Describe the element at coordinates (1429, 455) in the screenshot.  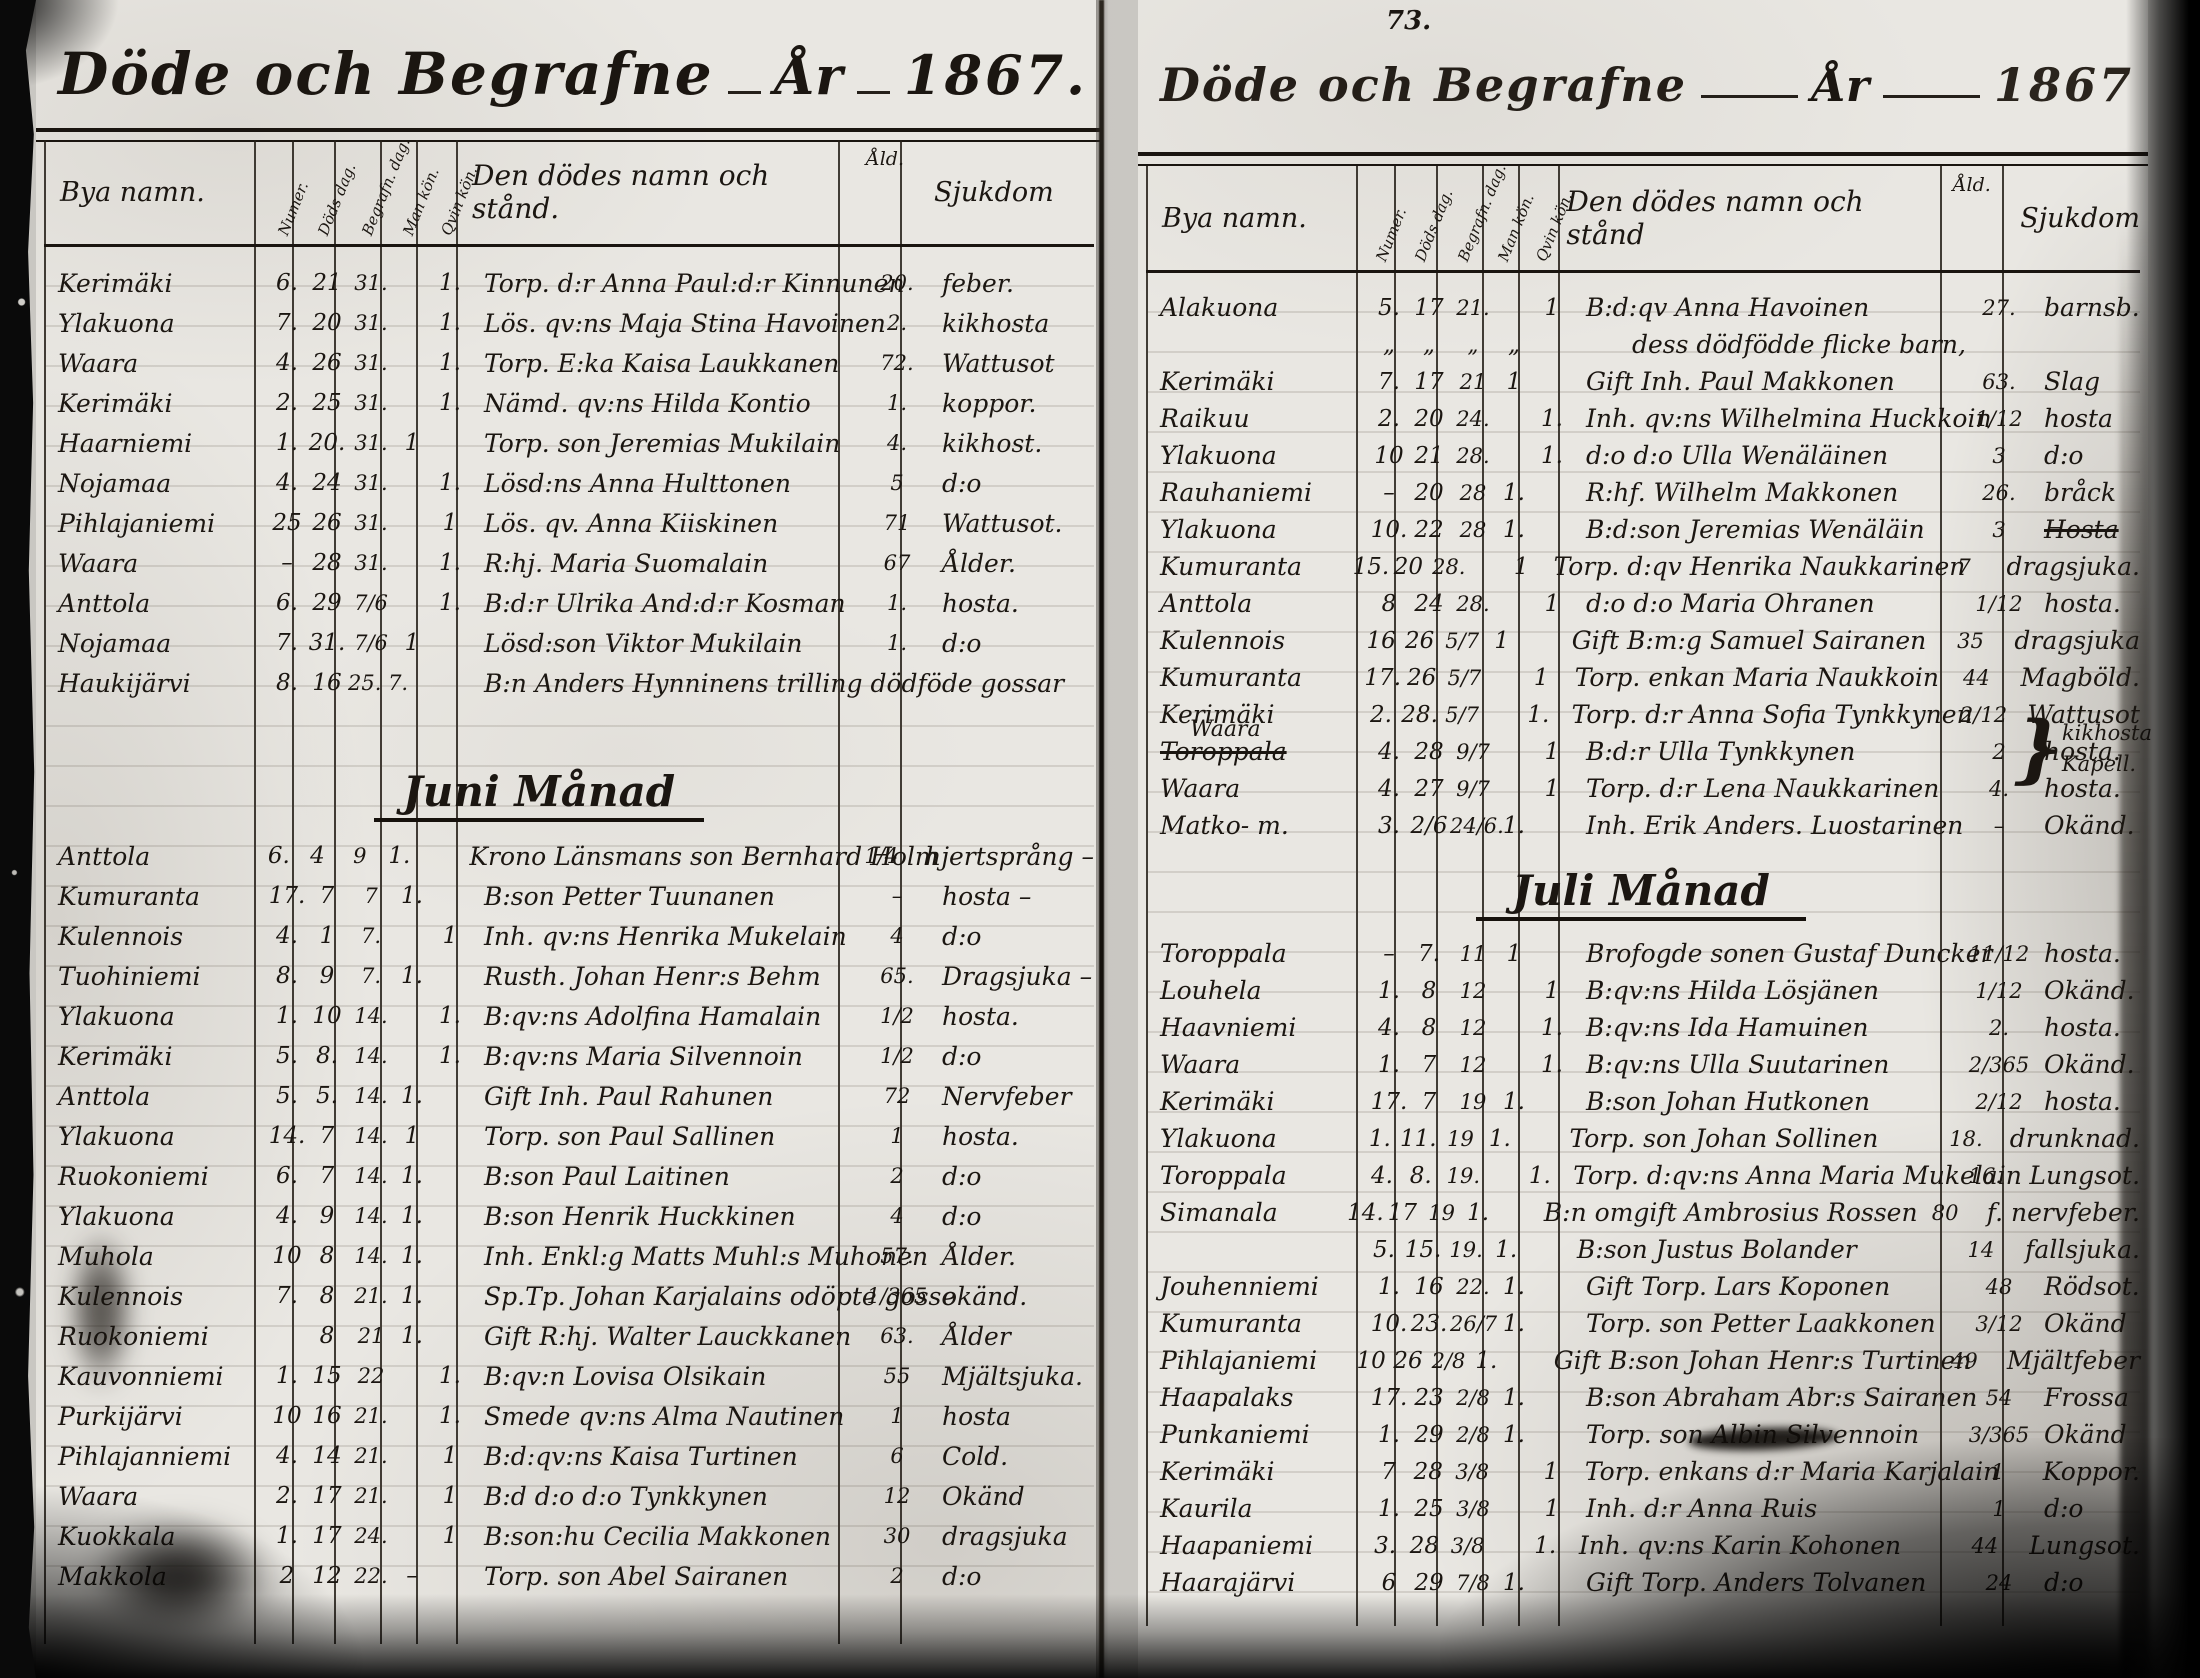
I see `row-c2: 21` at that location.